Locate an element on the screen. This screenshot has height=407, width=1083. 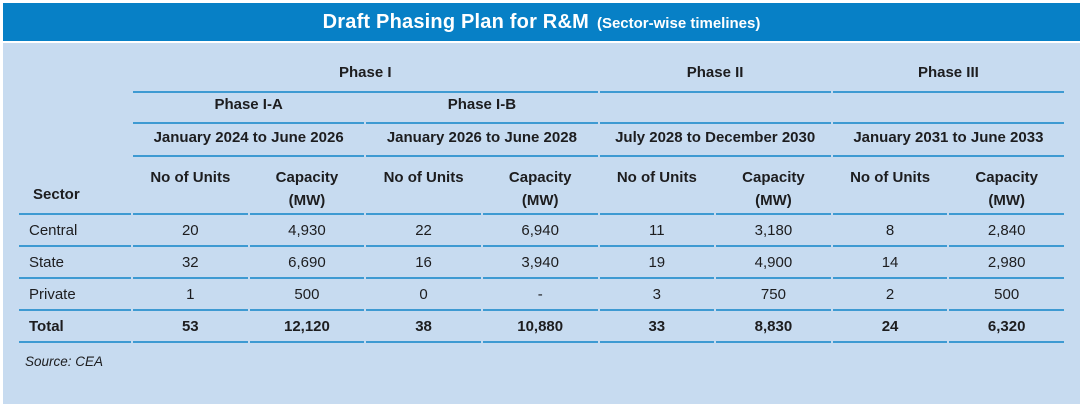
cell-value: 6,940 is located at coordinates (540, 231).